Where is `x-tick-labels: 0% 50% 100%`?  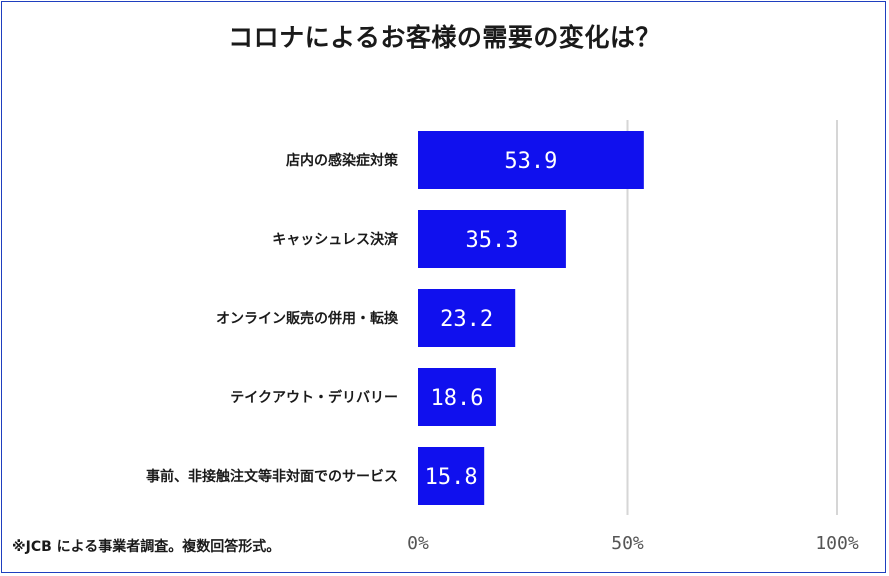
x-tick-labels: 0% 50% 100% is located at coordinates (633, 543).